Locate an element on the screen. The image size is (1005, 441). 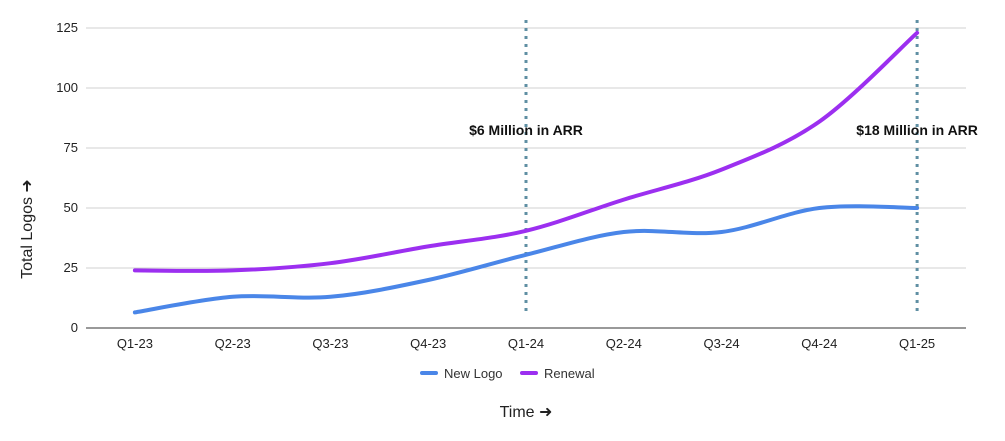
y-tick-label: 25 is located at coordinates (71, 267).